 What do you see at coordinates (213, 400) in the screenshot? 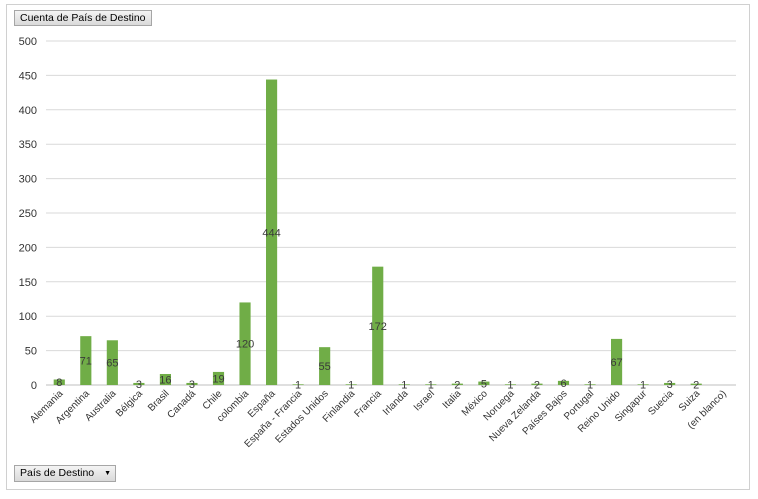
I see `x-tick-label: Chile` at bounding box center [213, 400].